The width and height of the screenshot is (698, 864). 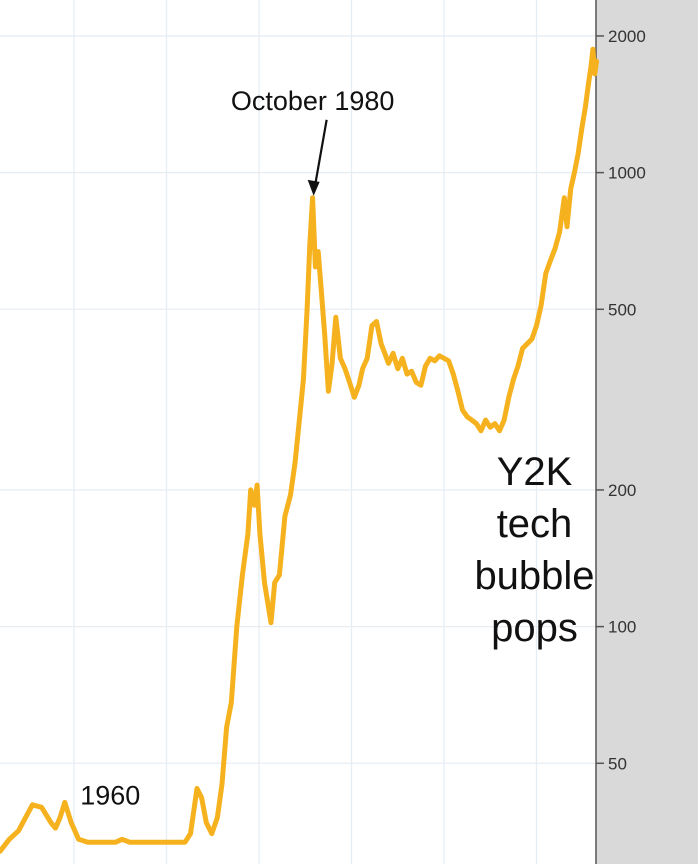 I want to click on y-tick-label: 2000, so click(x=627, y=36).